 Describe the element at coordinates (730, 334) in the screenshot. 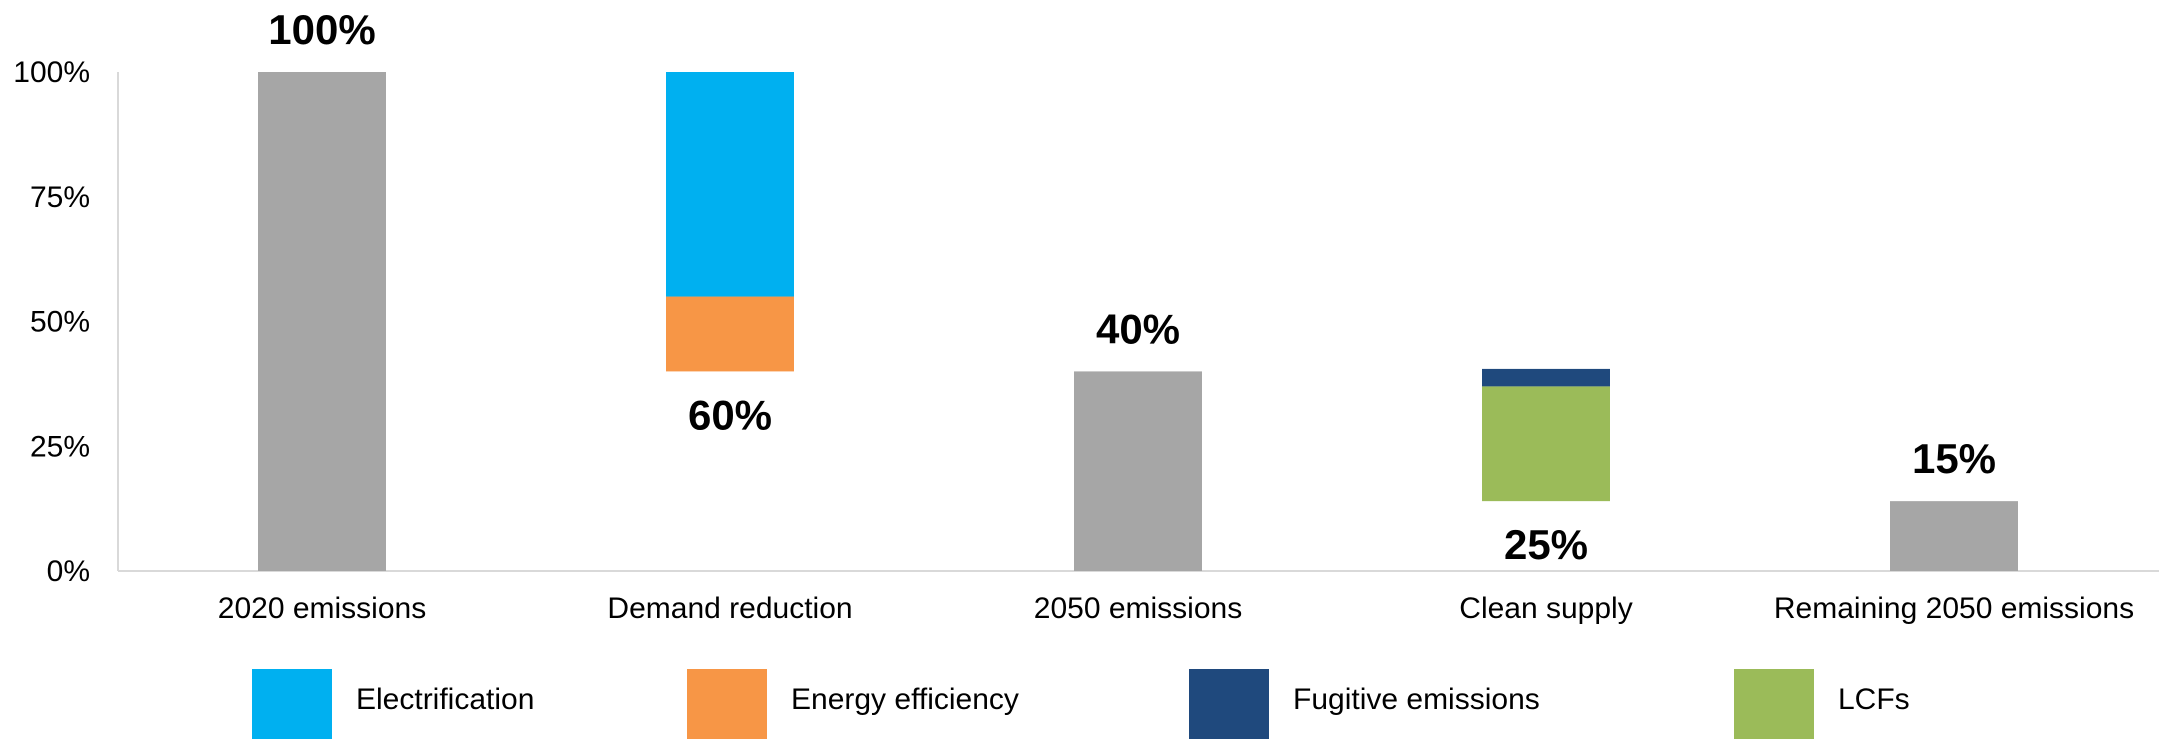

I see `bar-segment-energy-efficiency` at that location.